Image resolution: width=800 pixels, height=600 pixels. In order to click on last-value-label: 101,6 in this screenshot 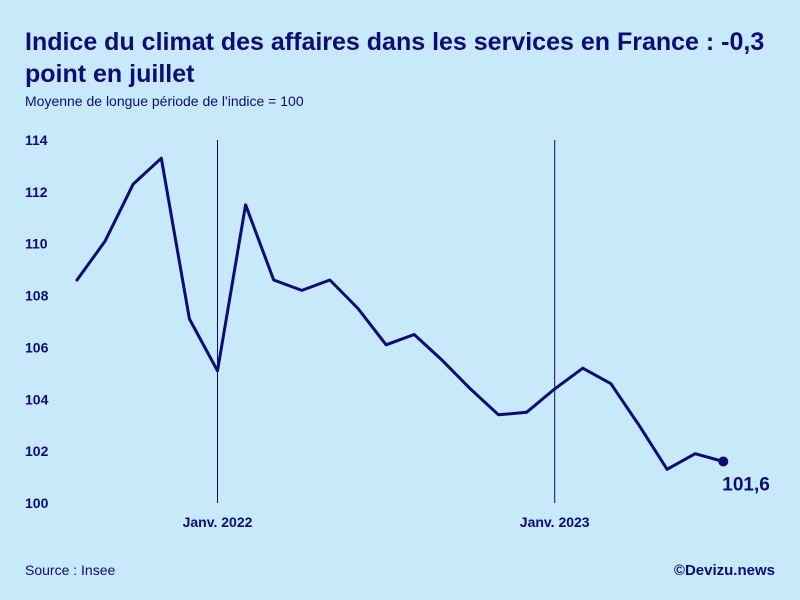, I will do `click(746, 485)`.